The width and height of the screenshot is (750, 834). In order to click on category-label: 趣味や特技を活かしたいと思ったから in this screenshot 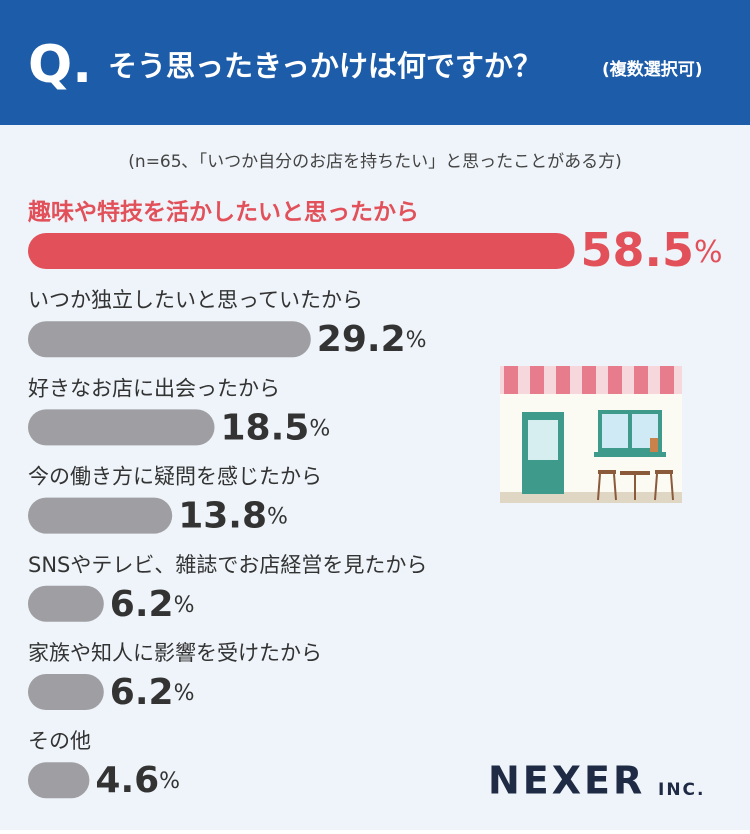, I will do `click(223, 213)`.